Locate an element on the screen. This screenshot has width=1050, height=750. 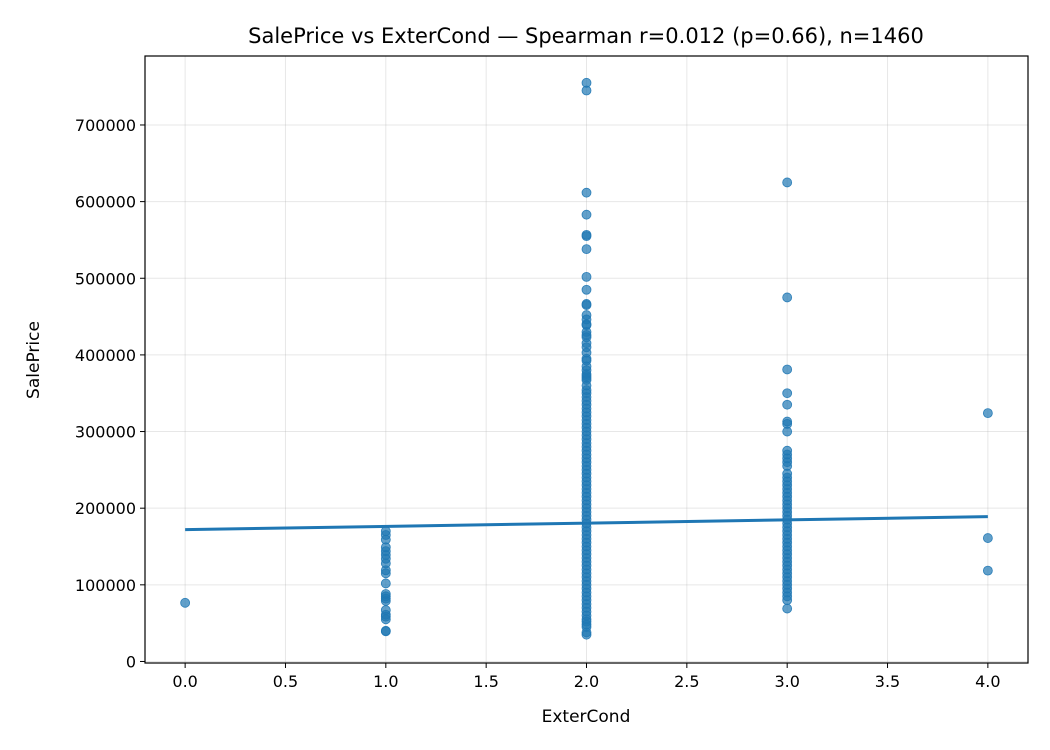
x-tick-label: 0.5 is located at coordinates (285, 681).